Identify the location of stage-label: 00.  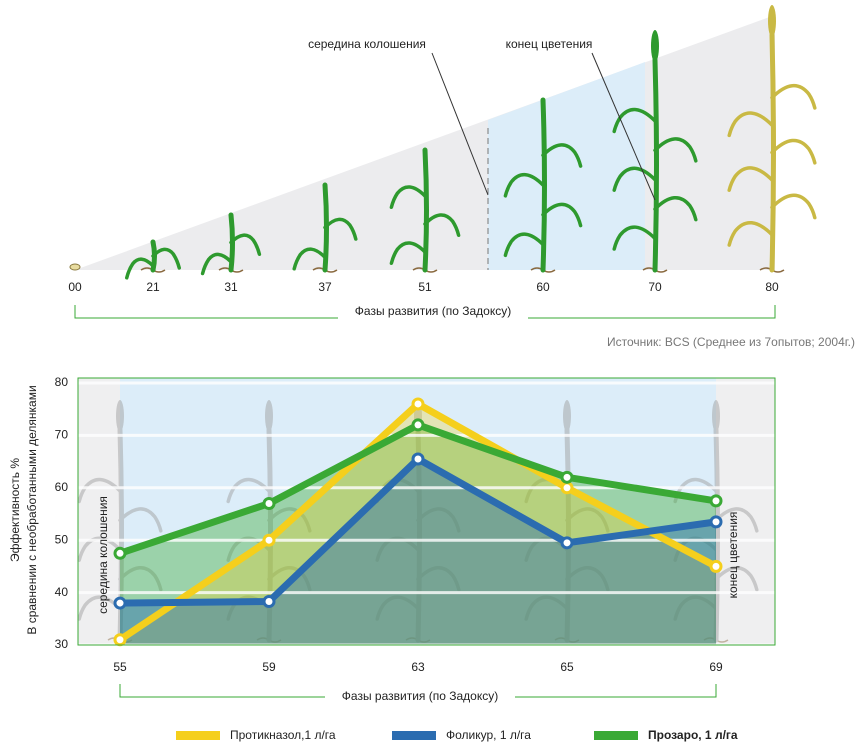
(75, 287).